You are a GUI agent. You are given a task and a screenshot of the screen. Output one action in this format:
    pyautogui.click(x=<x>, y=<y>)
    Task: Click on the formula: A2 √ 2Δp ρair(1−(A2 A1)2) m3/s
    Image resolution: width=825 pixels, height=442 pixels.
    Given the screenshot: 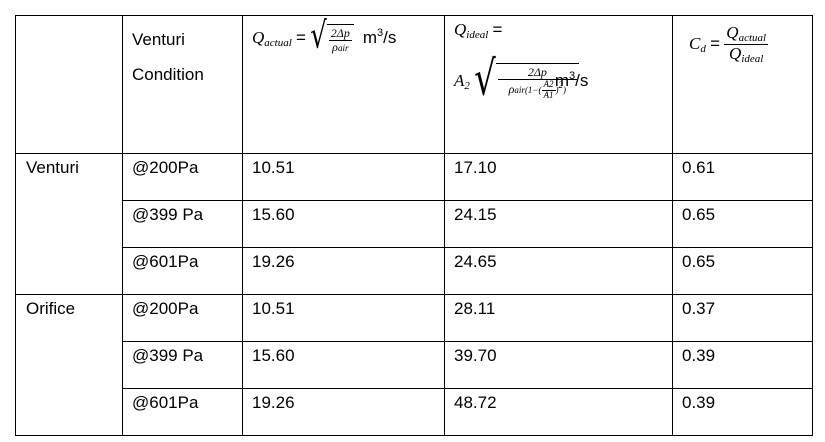 What is the action you would take?
    pyautogui.click(x=563, y=79)
    